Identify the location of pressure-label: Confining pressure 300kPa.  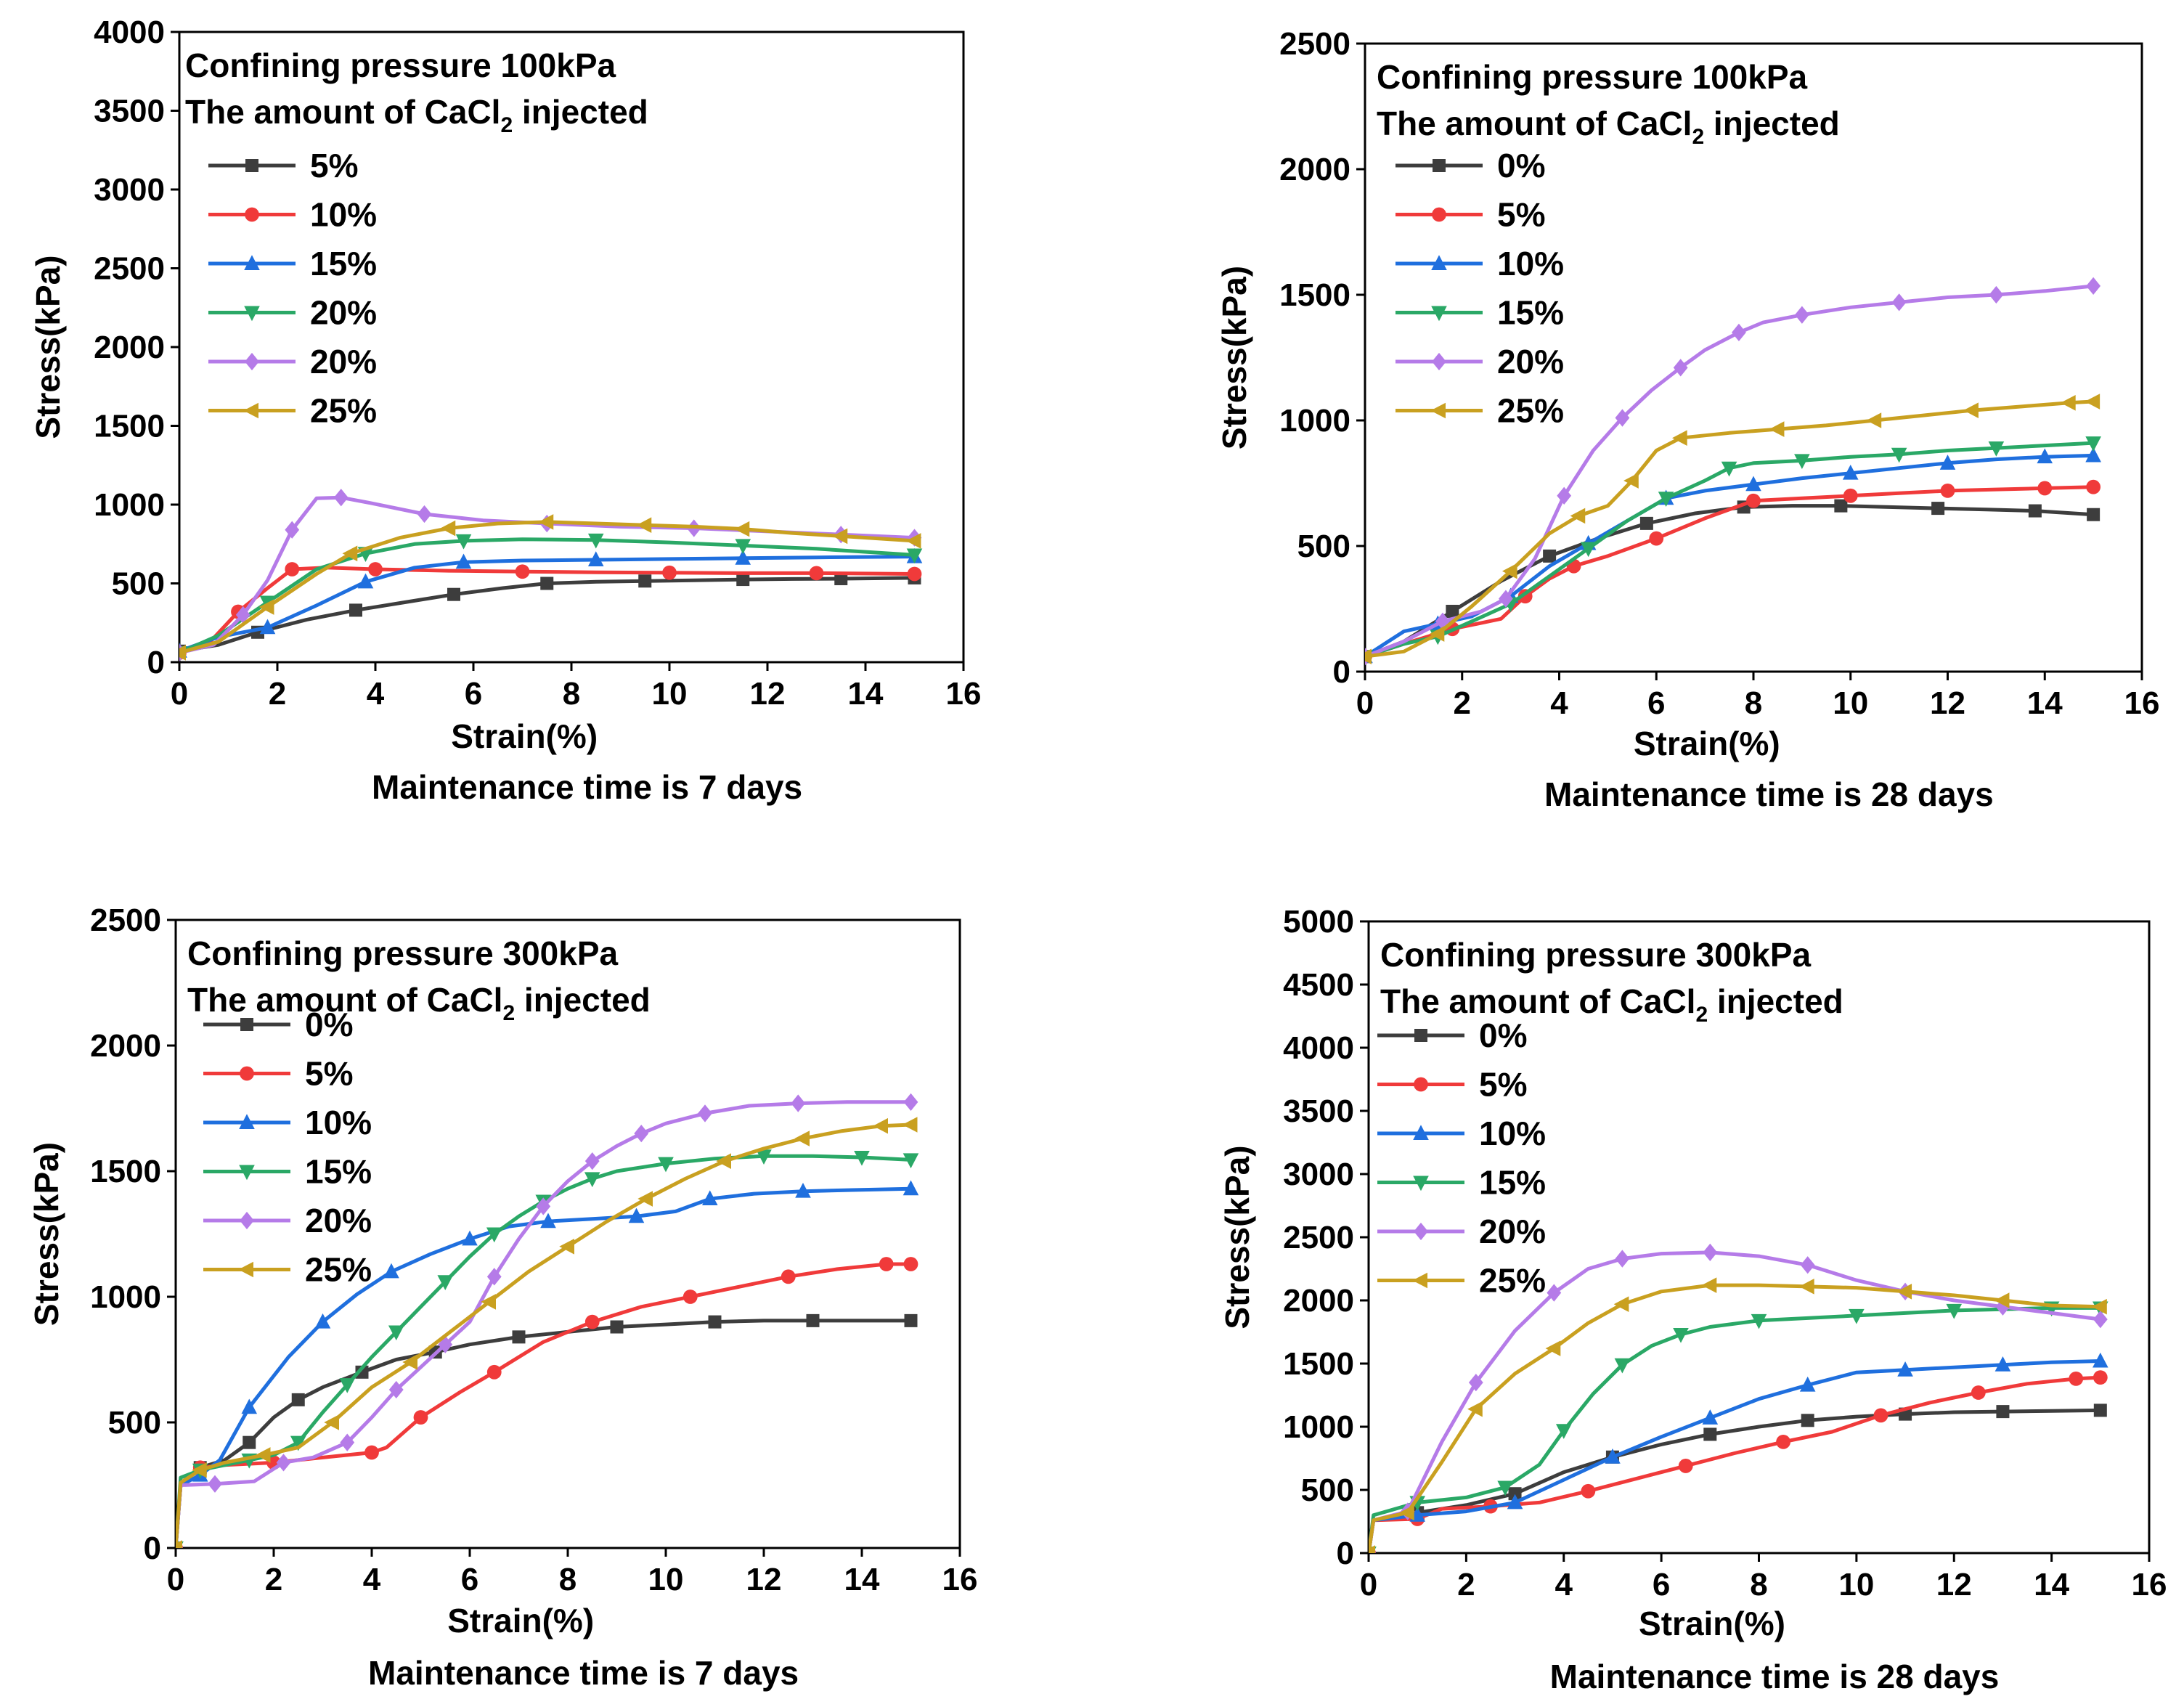
(402, 953).